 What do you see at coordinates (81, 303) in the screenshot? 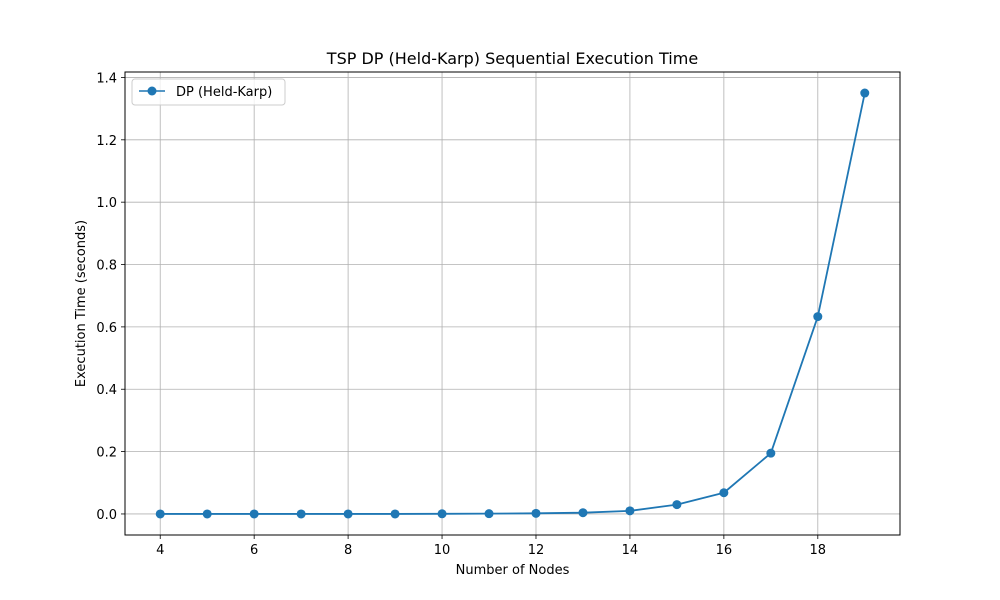
I see `y-axis-label: Execution Time (seconds)` at bounding box center [81, 303].